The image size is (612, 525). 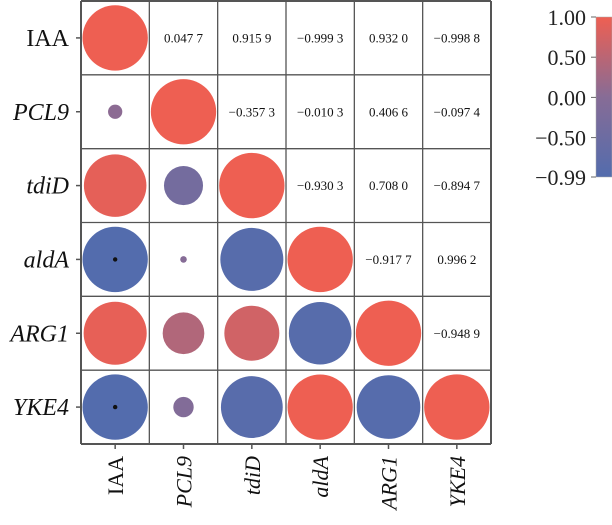 I want to click on correlation-value: −0.917 7, so click(x=388, y=259).